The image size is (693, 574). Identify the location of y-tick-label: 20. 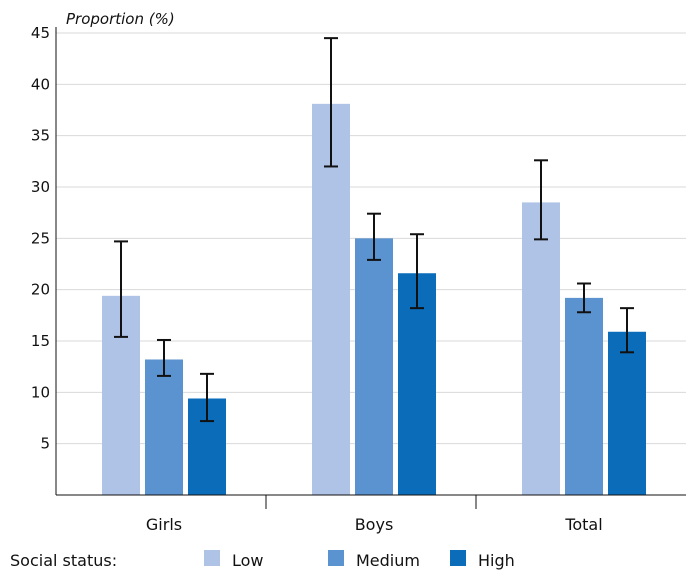
(40, 290).